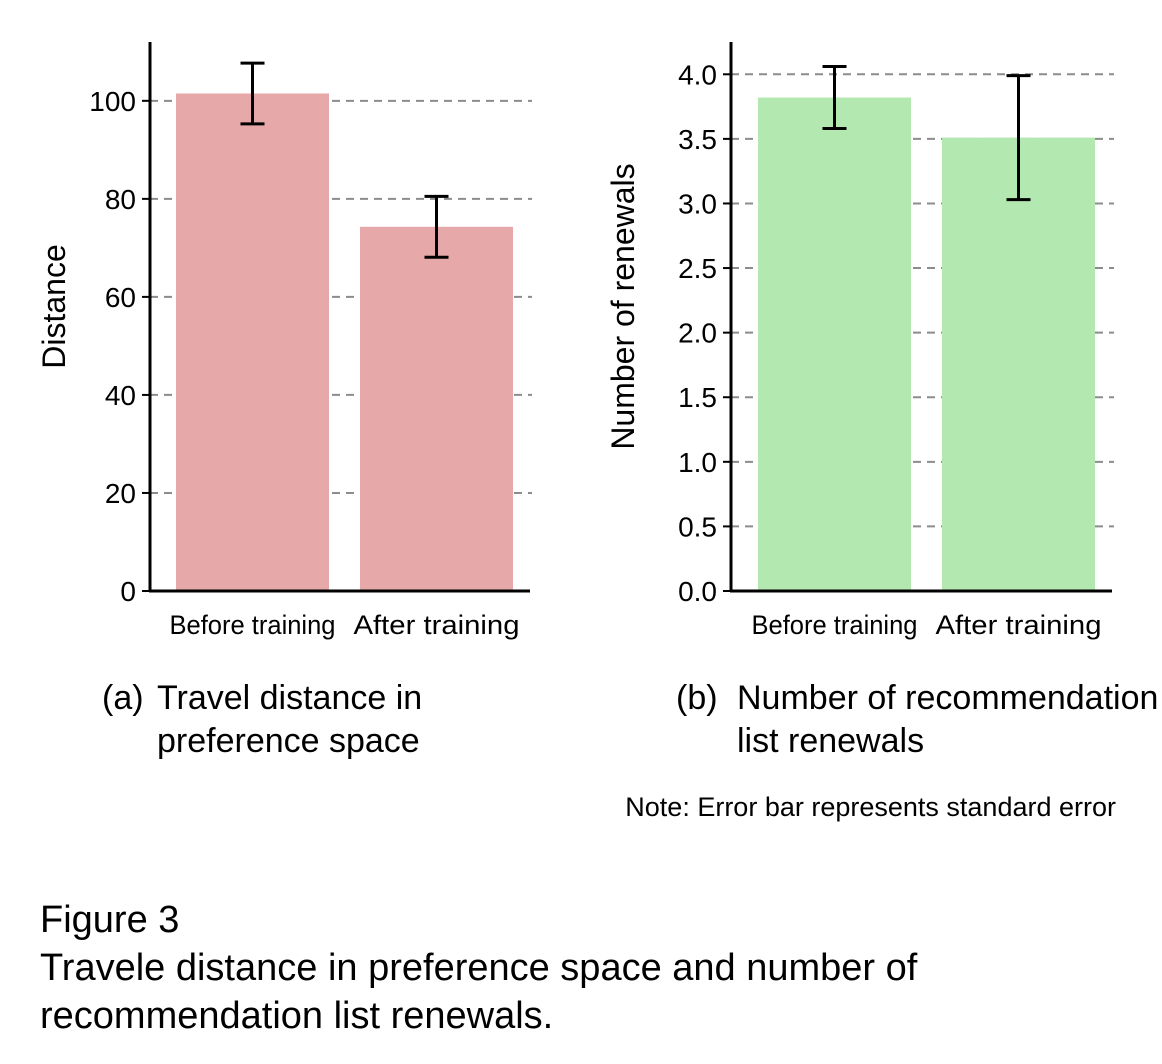 The width and height of the screenshot is (1162, 1064). I want to click on y-tick-label: 3.5, so click(697, 139).